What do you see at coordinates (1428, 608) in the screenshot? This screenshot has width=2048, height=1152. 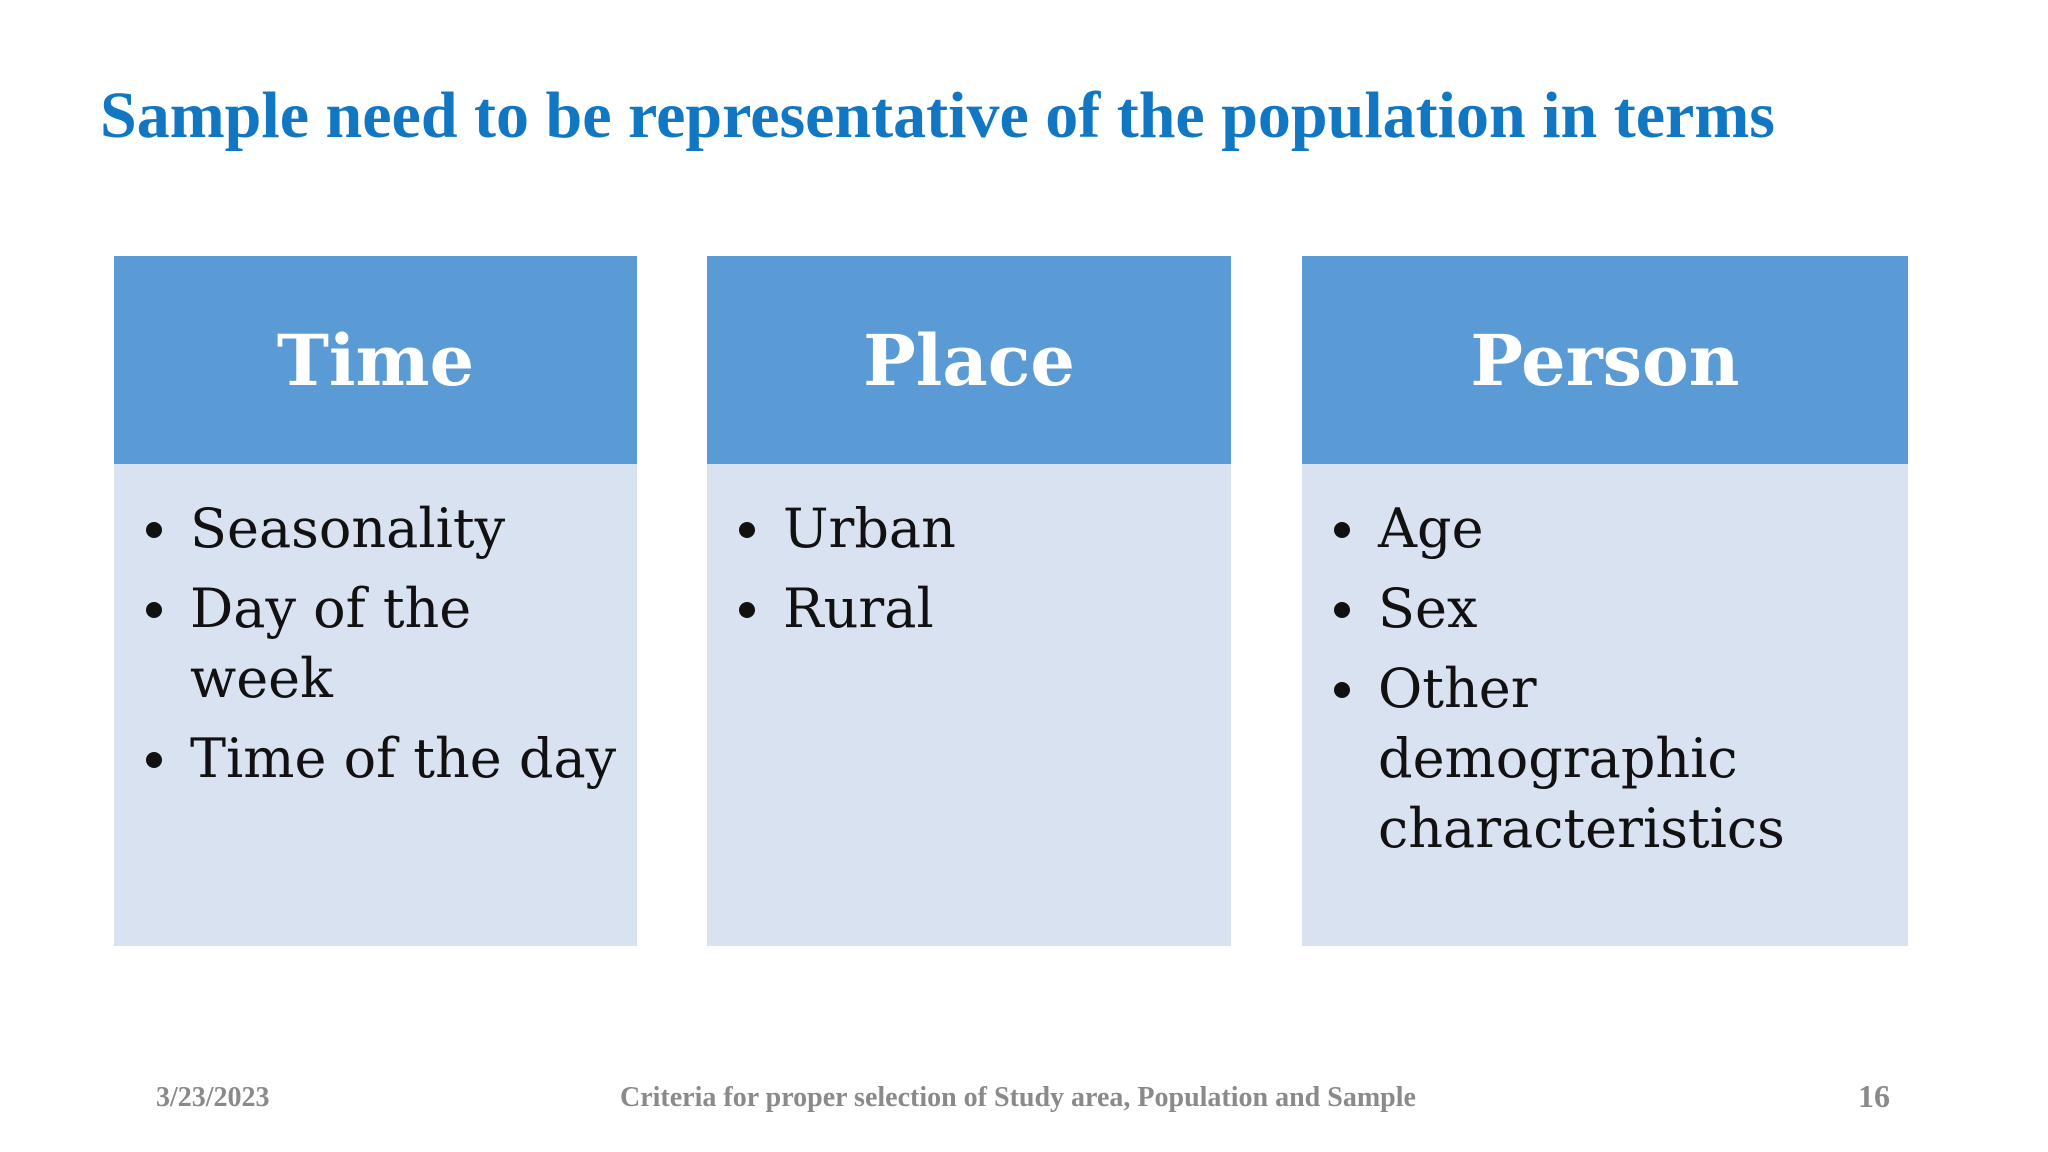 I see `list-item-text: Sex` at bounding box center [1428, 608].